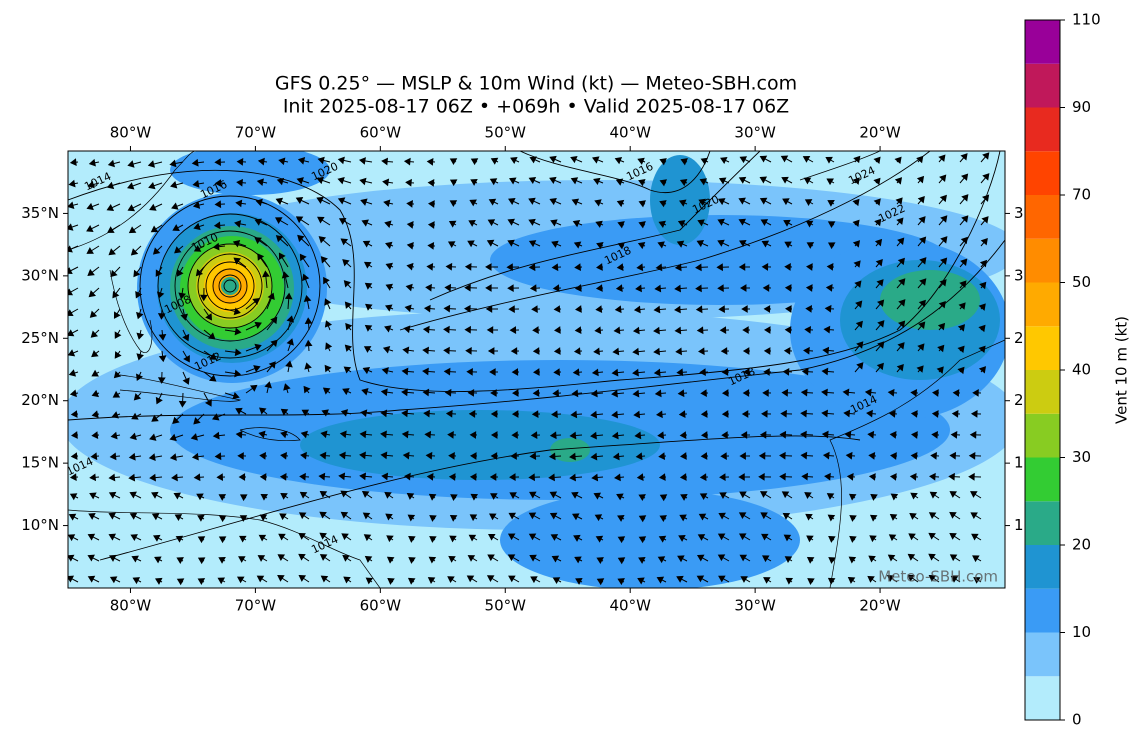 The width and height of the screenshot is (1144, 744). I want to click on colorbar-band, so click(1042, 217).